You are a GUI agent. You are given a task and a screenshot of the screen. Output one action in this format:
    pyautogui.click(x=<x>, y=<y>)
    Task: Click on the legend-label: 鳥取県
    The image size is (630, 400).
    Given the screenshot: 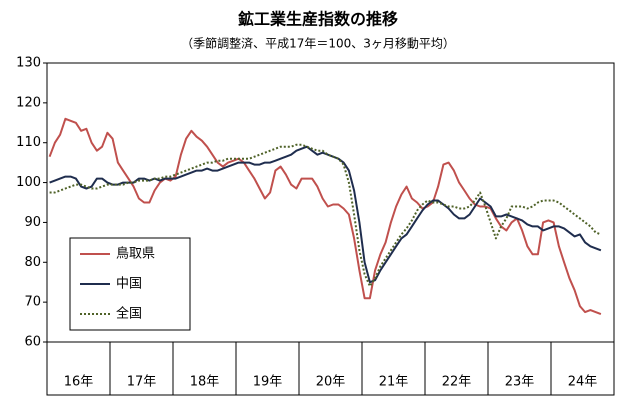 What is the action you would take?
    pyautogui.click(x=135, y=254)
    